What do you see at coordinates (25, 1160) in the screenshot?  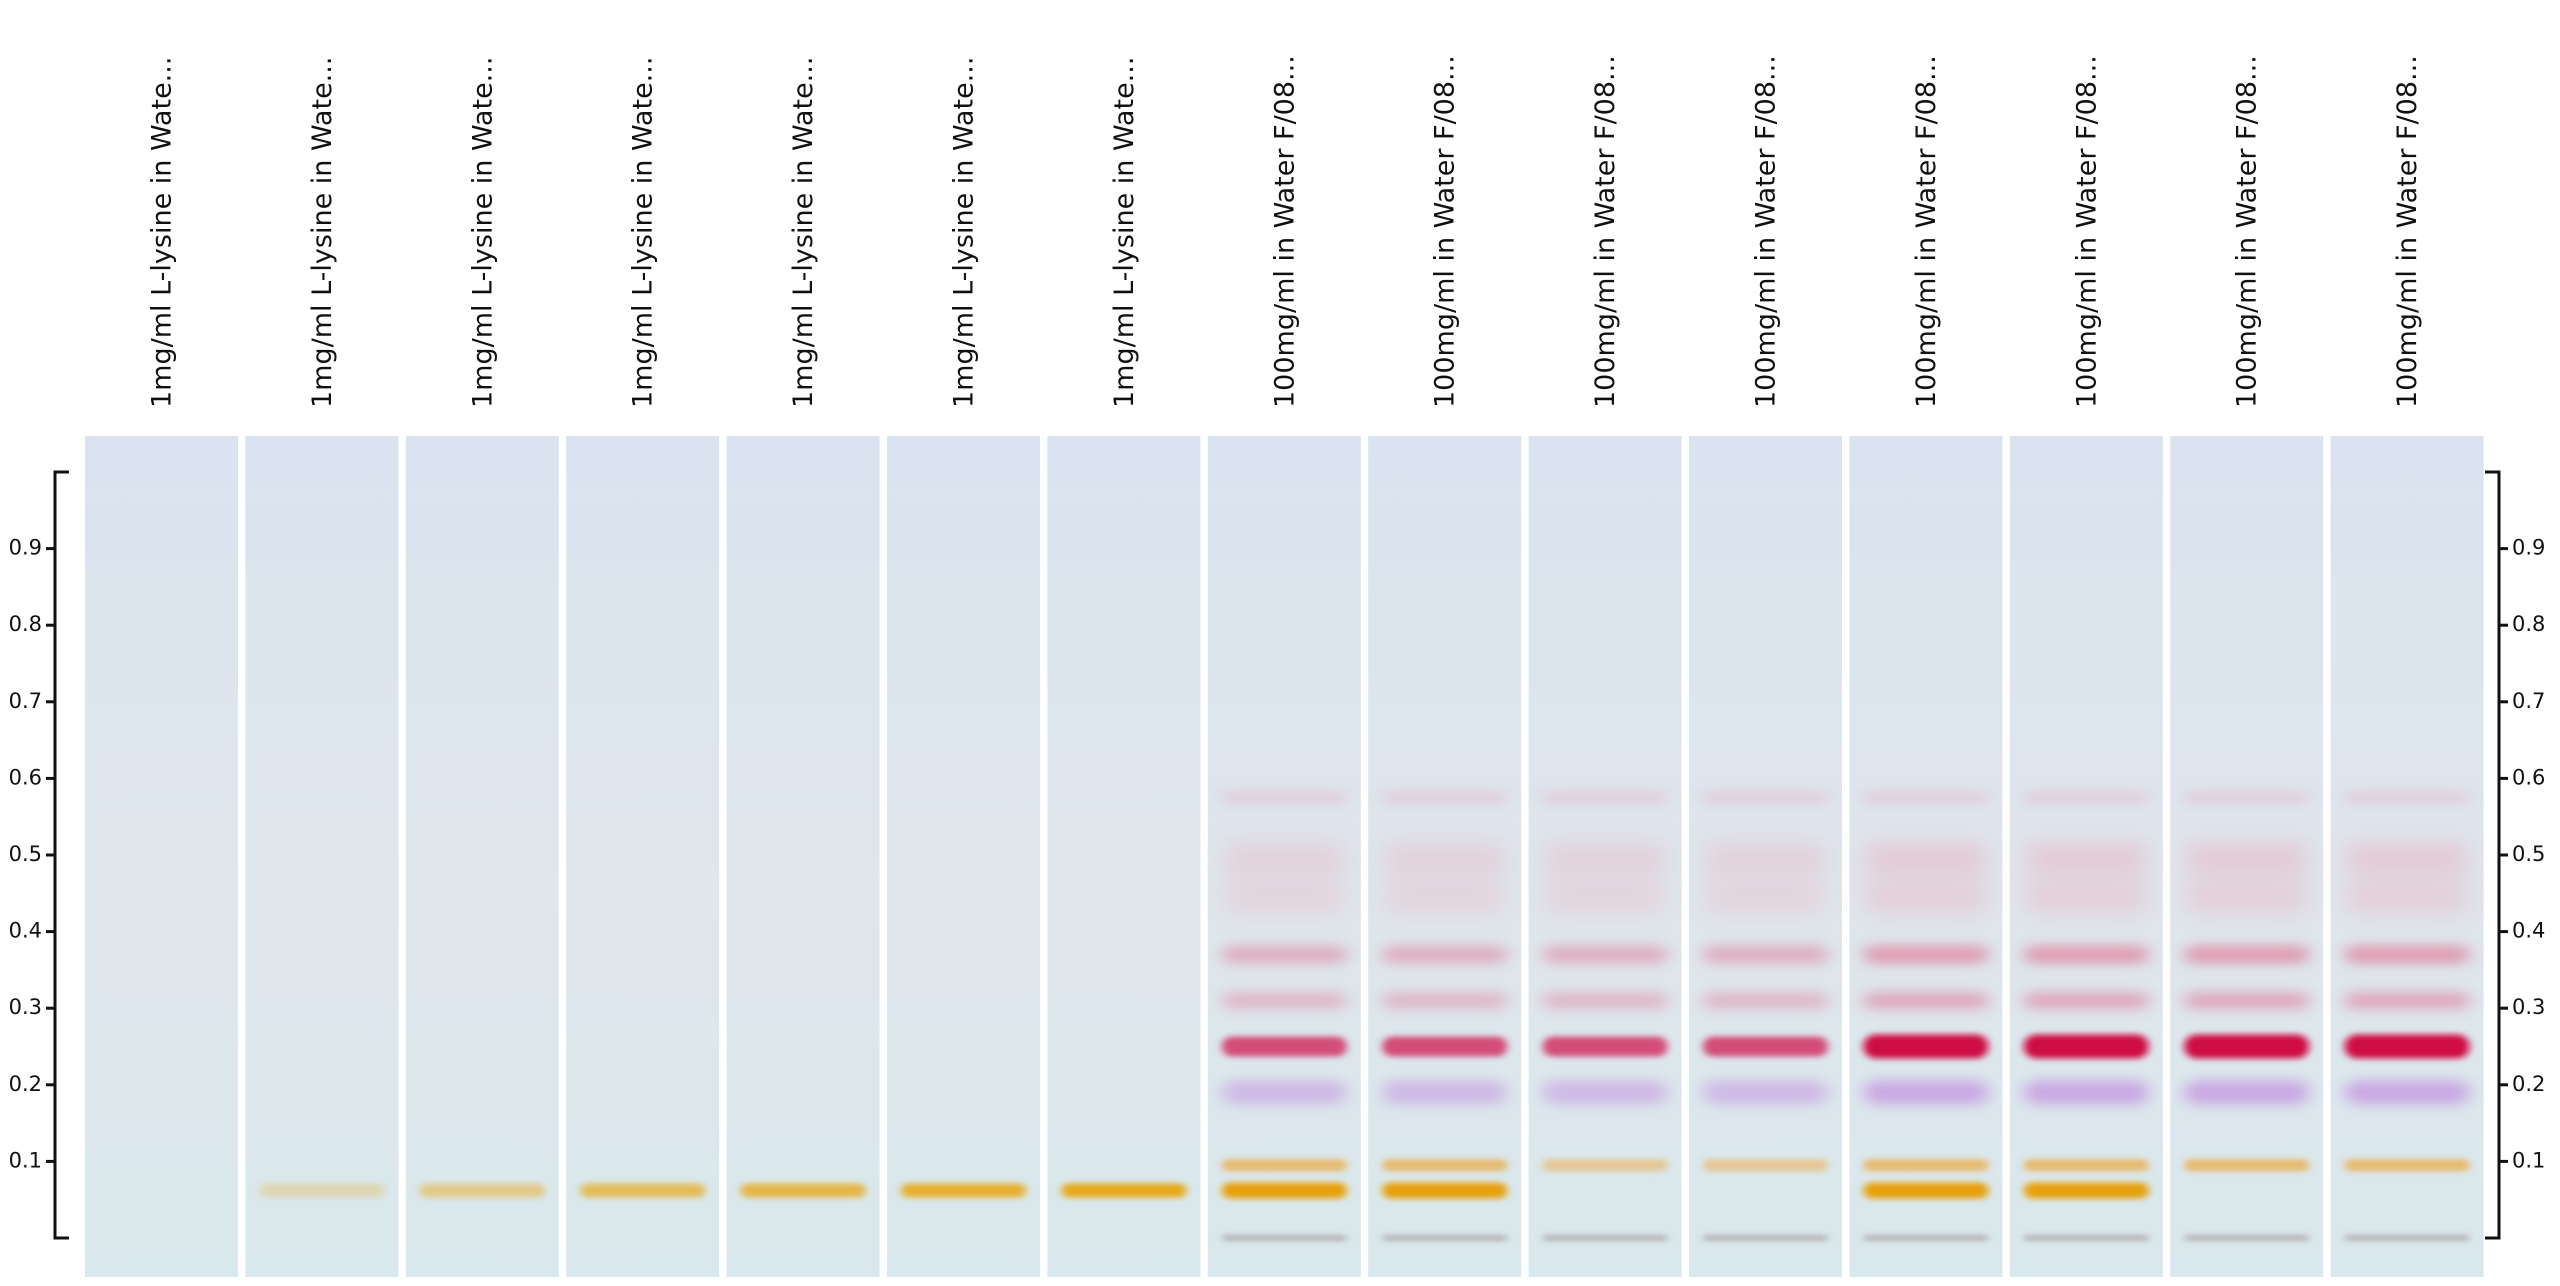 I see `tick-label: 0.1` at bounding box center [25, 1160].